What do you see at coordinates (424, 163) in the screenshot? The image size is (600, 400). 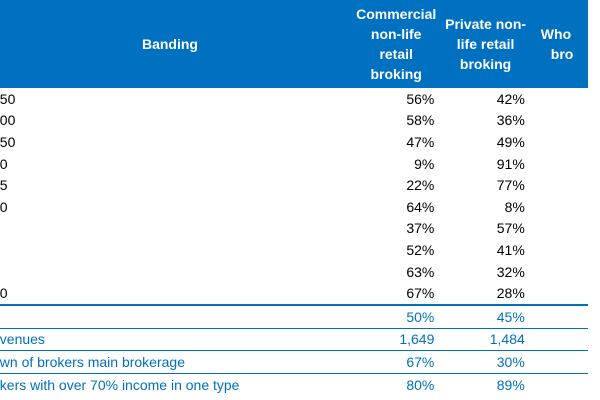 I see `commercial-cell: 9%` at bounding box center [424, 163].